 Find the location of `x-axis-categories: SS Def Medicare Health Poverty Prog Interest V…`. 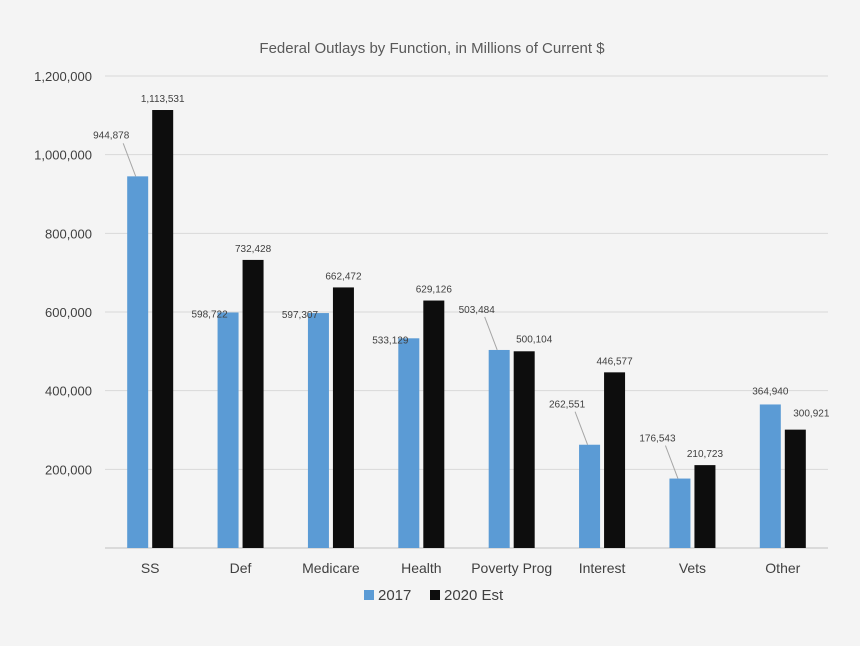

x-axis-categories: SS Def Medicare Health Poverty Prog Interest V… is located at coordinates (471, 568).